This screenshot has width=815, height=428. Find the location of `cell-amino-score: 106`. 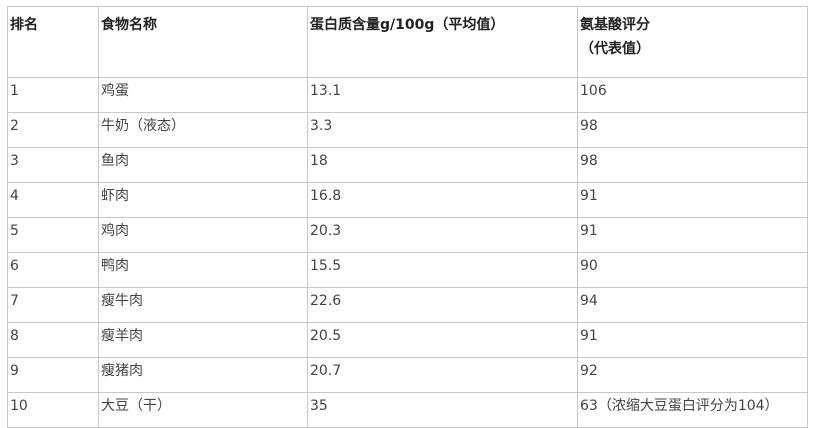

cell-amino-score: 106 is located at coordinates (692, 95).